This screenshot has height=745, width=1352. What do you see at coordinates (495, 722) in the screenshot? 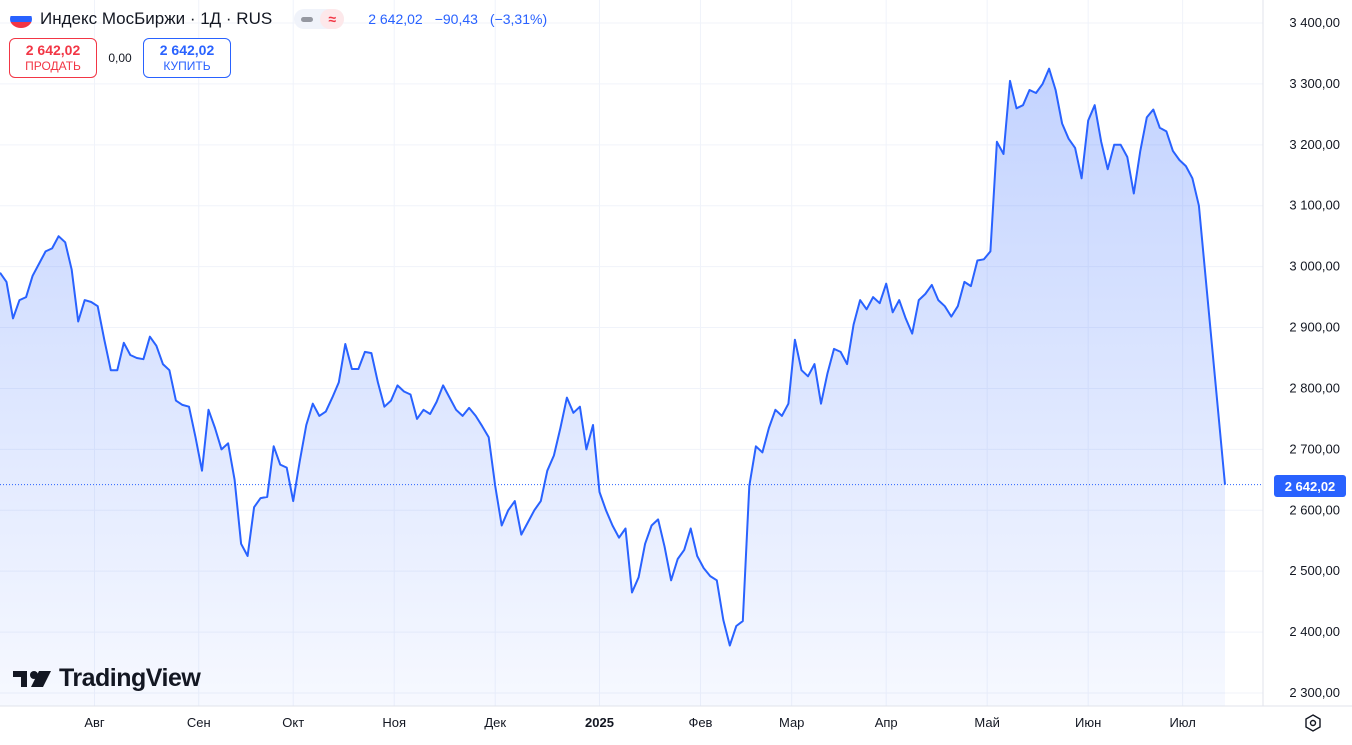
I see `x-tick-label: Дек` at bounding box center [495, 722].